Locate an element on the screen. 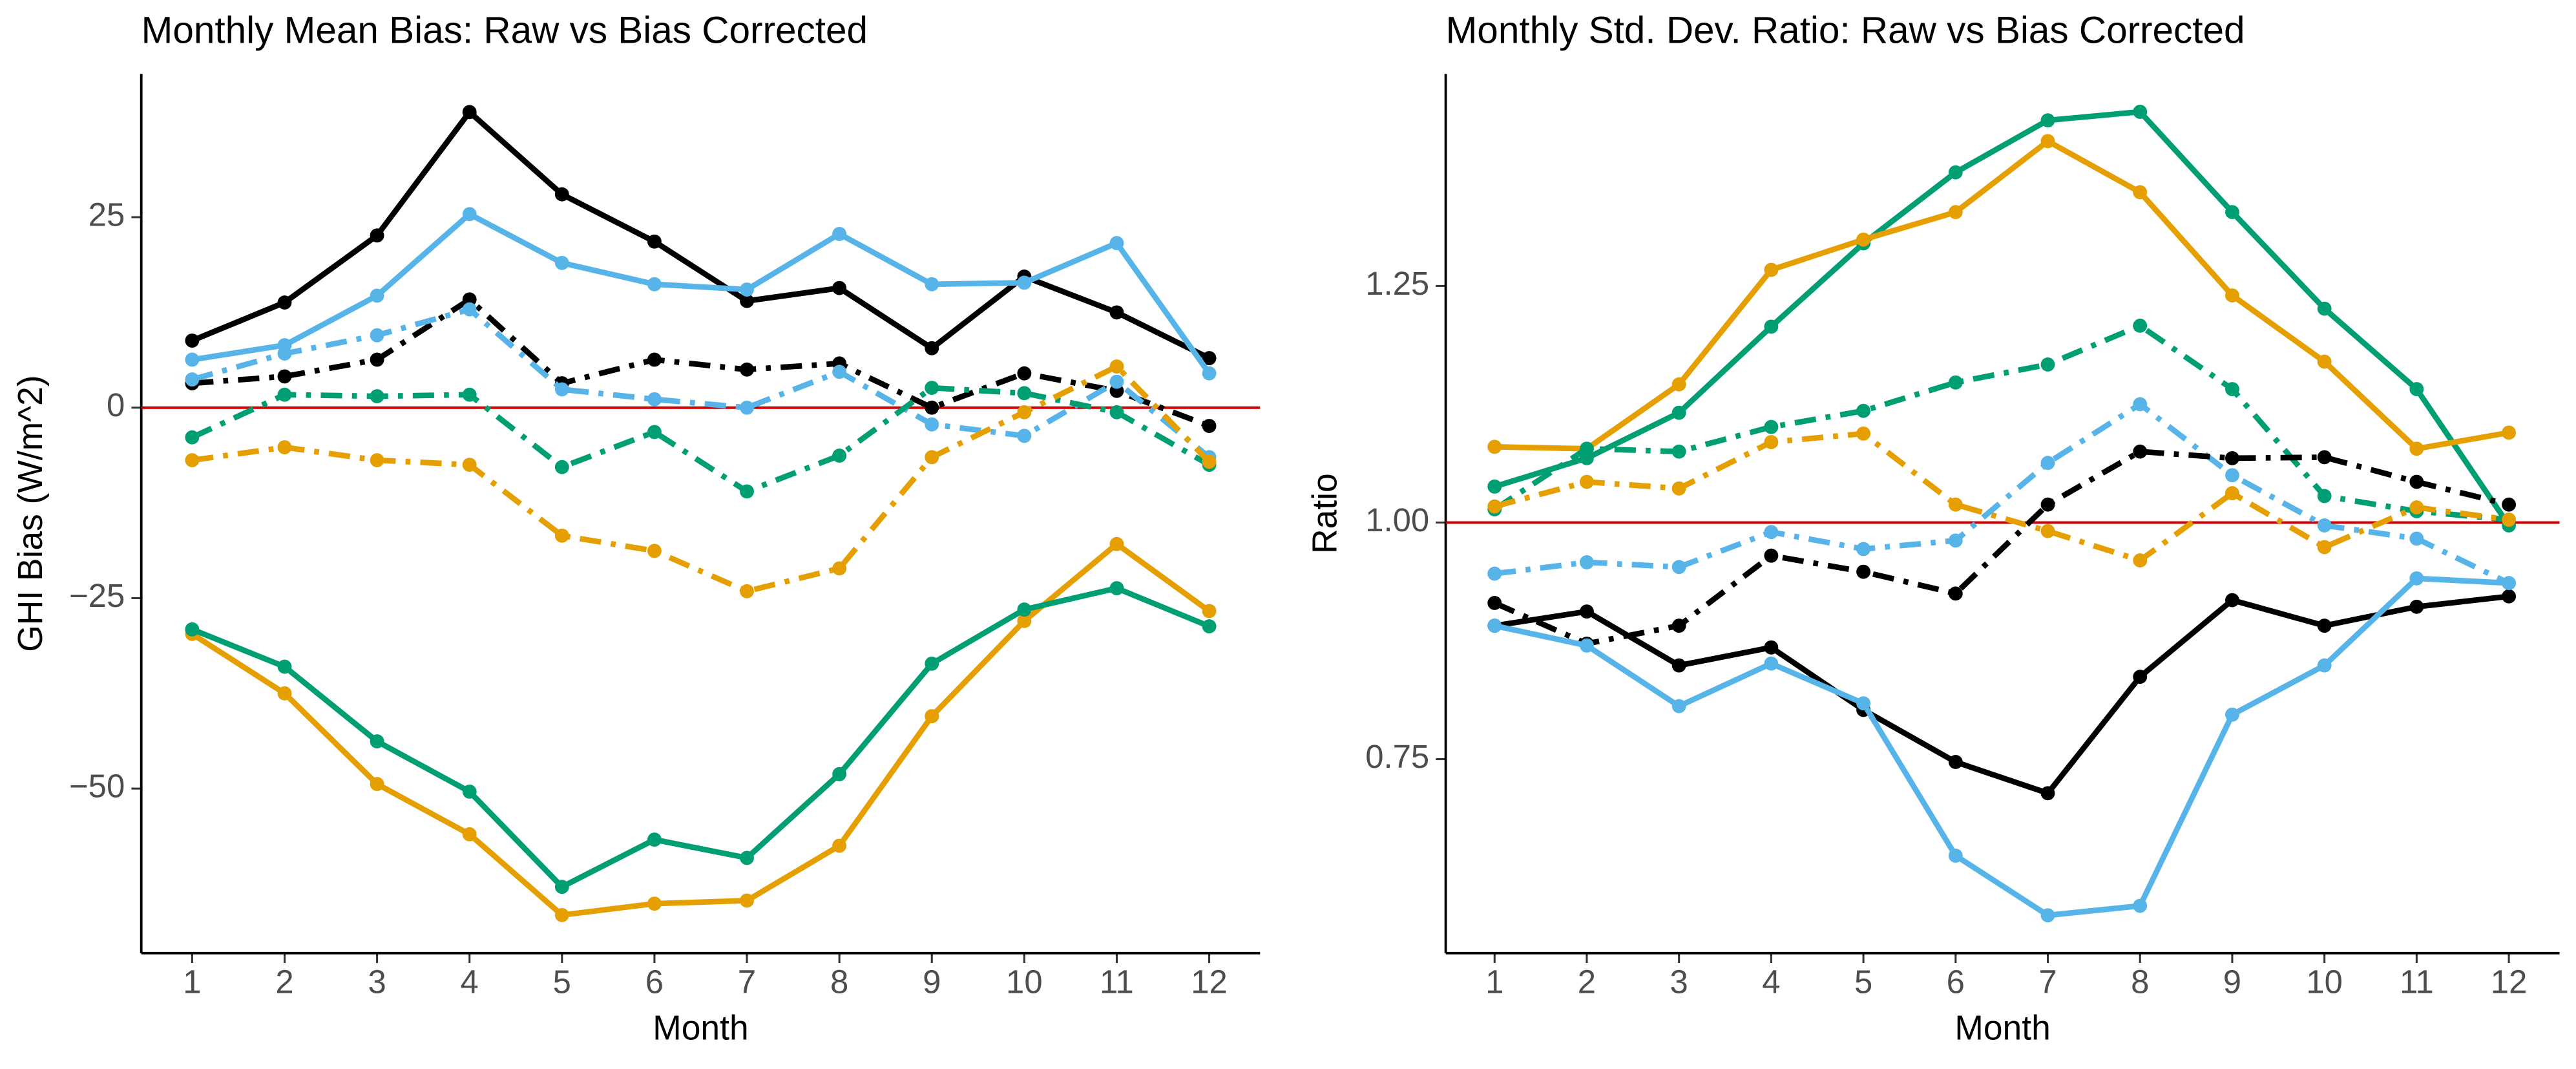 This screenshot has height=1069, width=2576. x-tick-label: 11 is located at coordinates (2417, 982).